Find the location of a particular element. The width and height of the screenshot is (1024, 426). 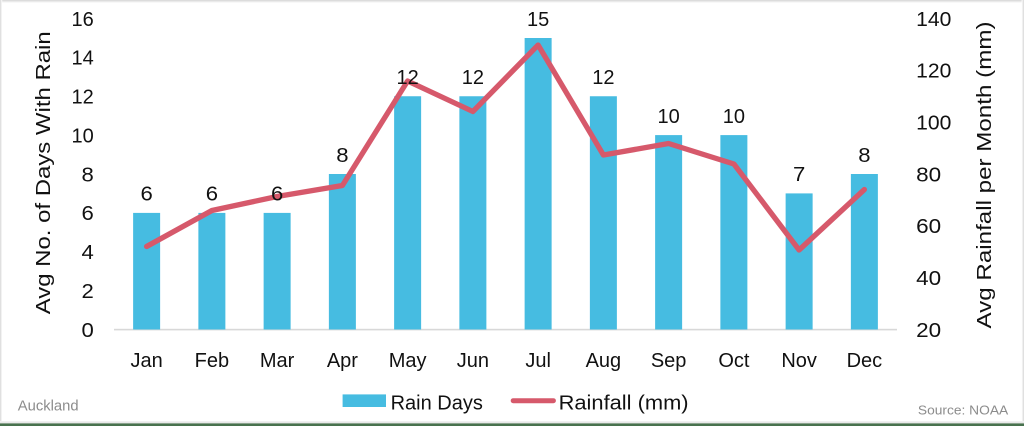

svg-text: Source: NOAA is located at coordinates (963, 409).